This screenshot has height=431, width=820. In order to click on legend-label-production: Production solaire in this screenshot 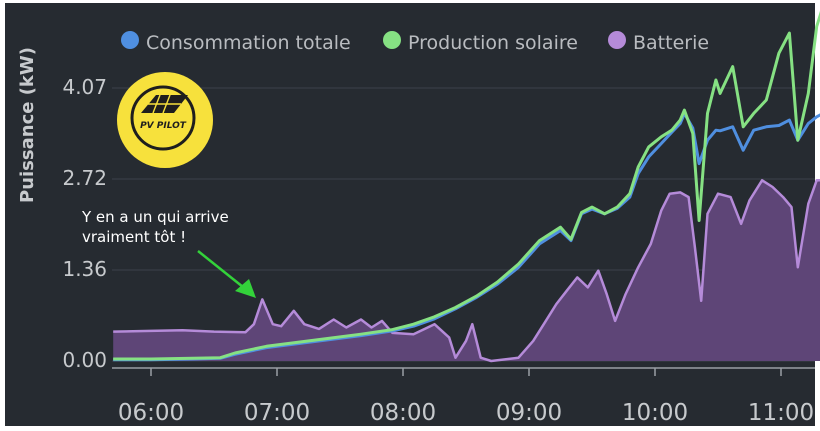, I will do `click(493, 43)`.